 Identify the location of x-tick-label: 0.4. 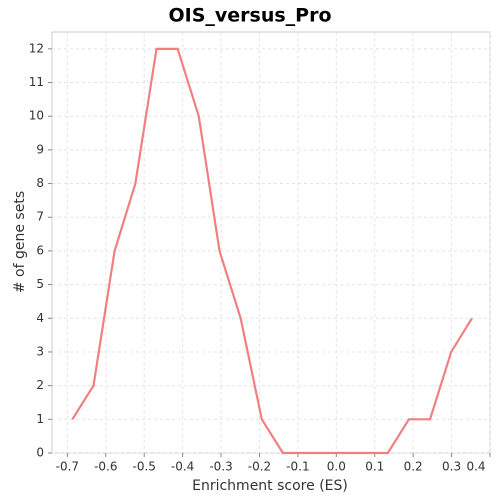
(475, 467).